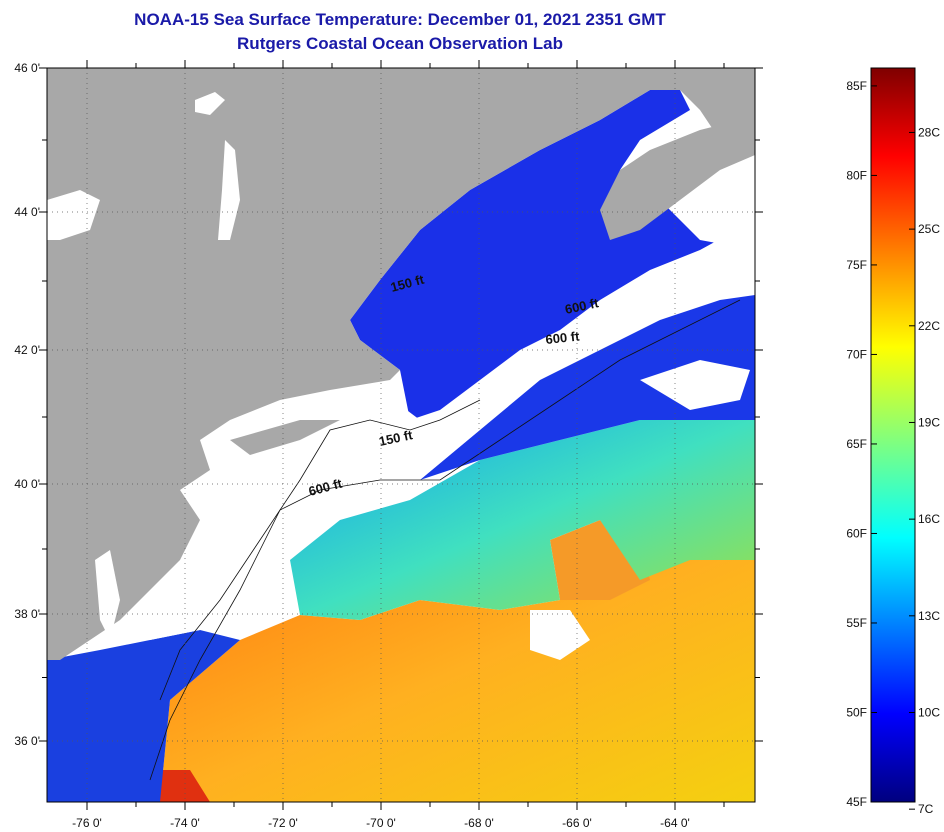 The height and width of the screenshot is (832, 944). What do you see at coordinates (677, 180) in the screenshot?
I see `land-nova-scotia` at bounding box center [677, 180].